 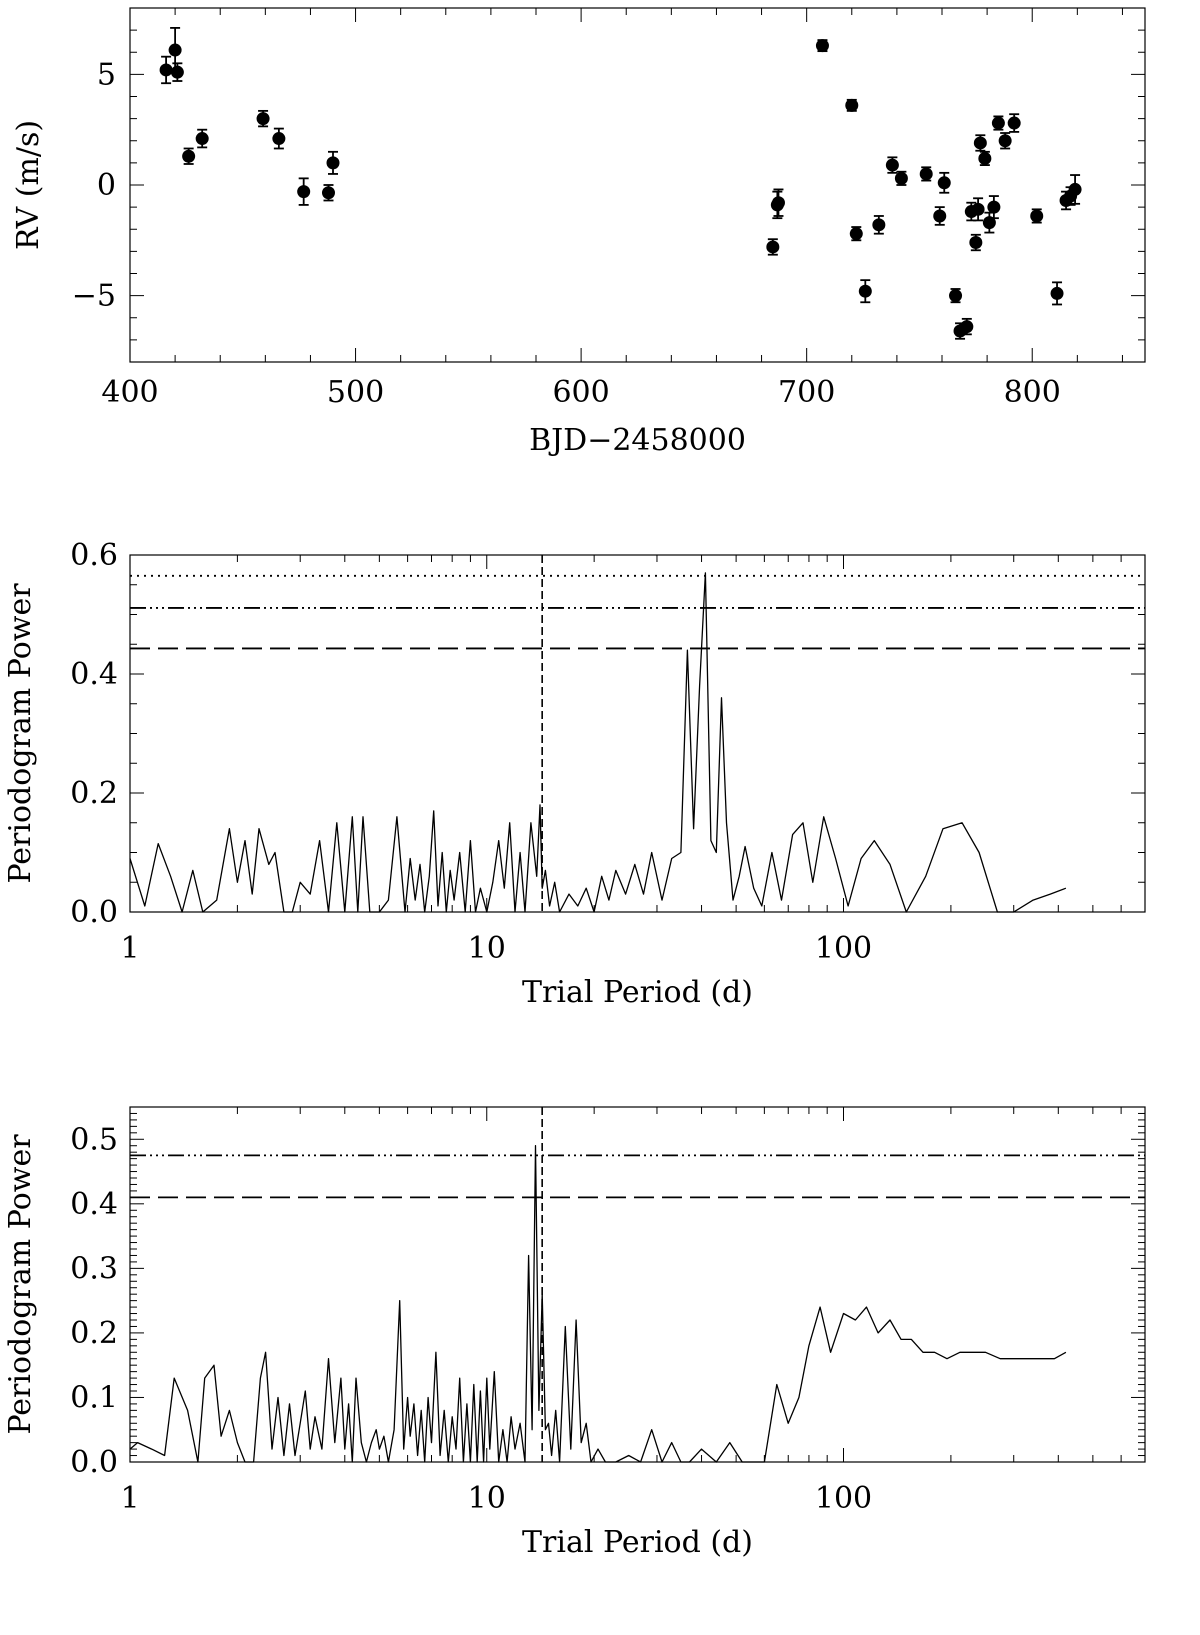 I want to click on x-tick-label: 800, so click(x=1032, y=392).